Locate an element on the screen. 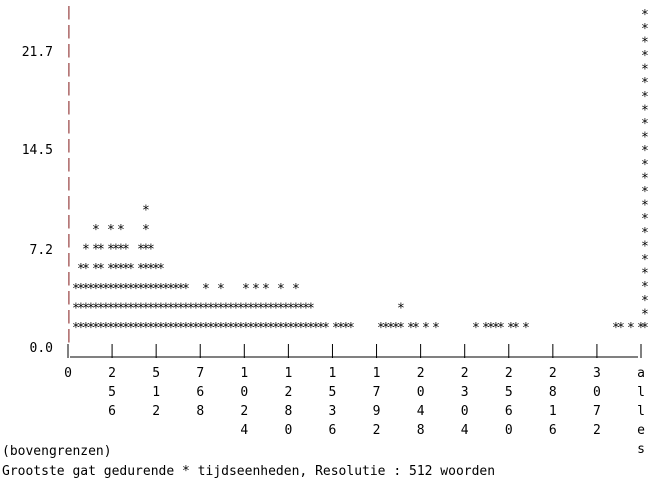 Image resolution: width=651 pixels, height=480 pixels. bar: * * * * * is located at coordinates (151, 289).